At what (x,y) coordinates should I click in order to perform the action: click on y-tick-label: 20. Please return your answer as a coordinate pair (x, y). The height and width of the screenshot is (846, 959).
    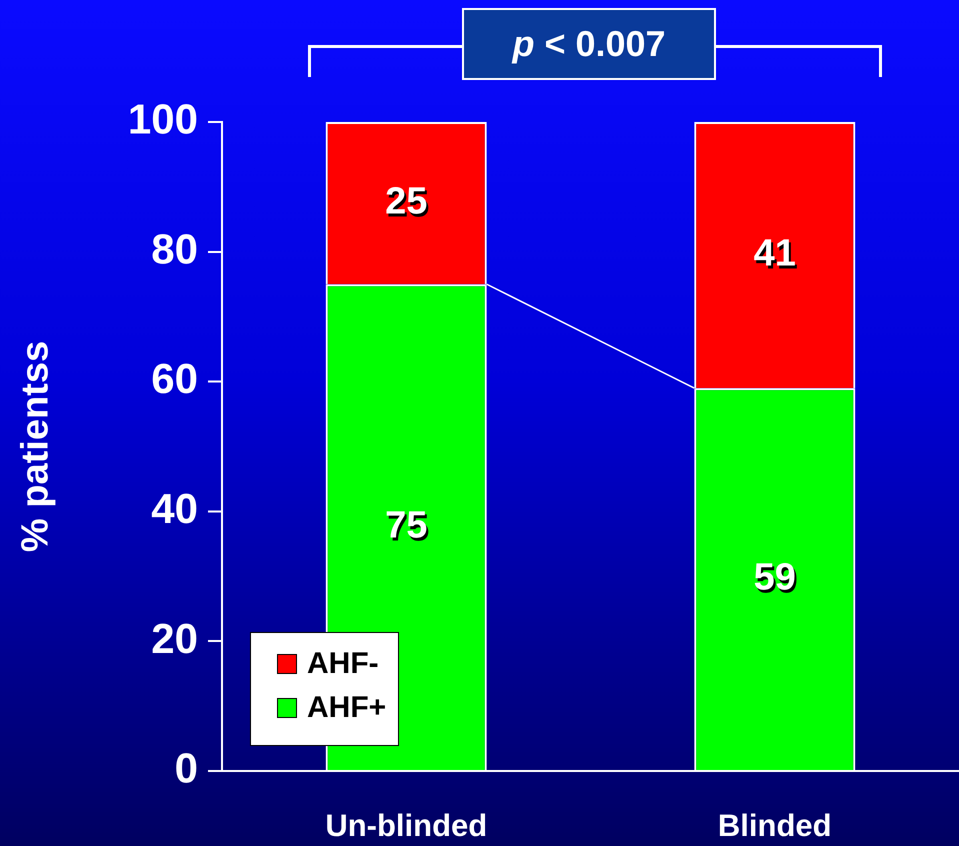
    Looking at the image, I should click on (174, 638).